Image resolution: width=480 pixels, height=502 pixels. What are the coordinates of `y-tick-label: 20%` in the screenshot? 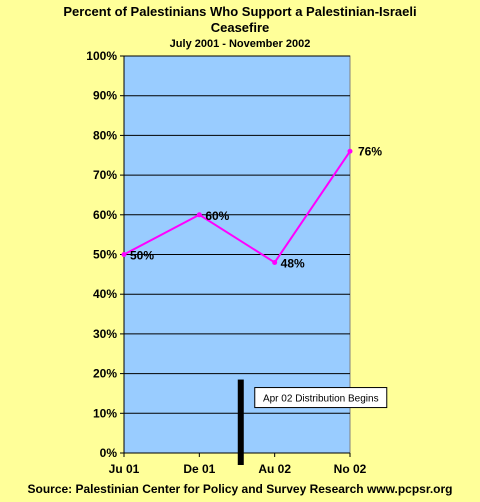 It's located at (105, 374).